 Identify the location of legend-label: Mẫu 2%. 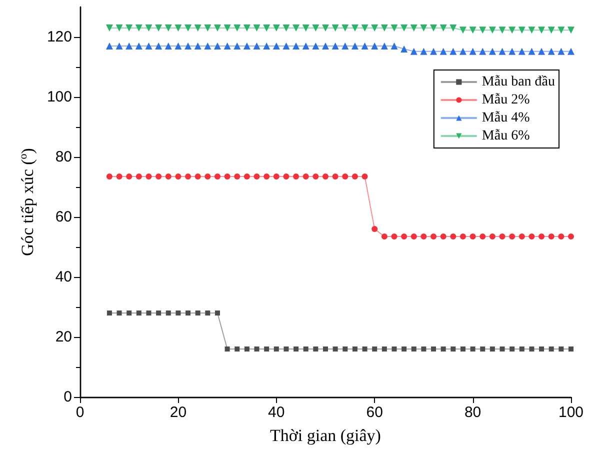
(506, 100).